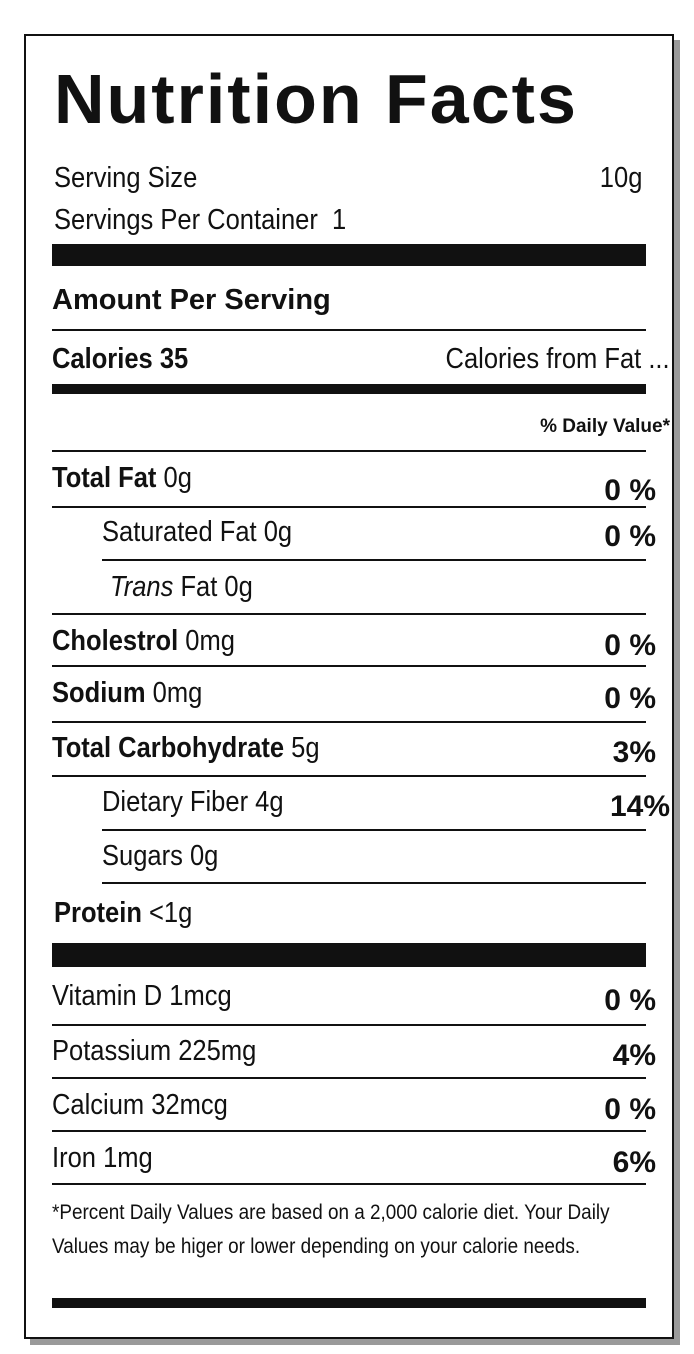  Describe the element at coordinates (142, 996) in the screenshot. I see `vitamin-d: Vitamin D 1mcg` at that location.